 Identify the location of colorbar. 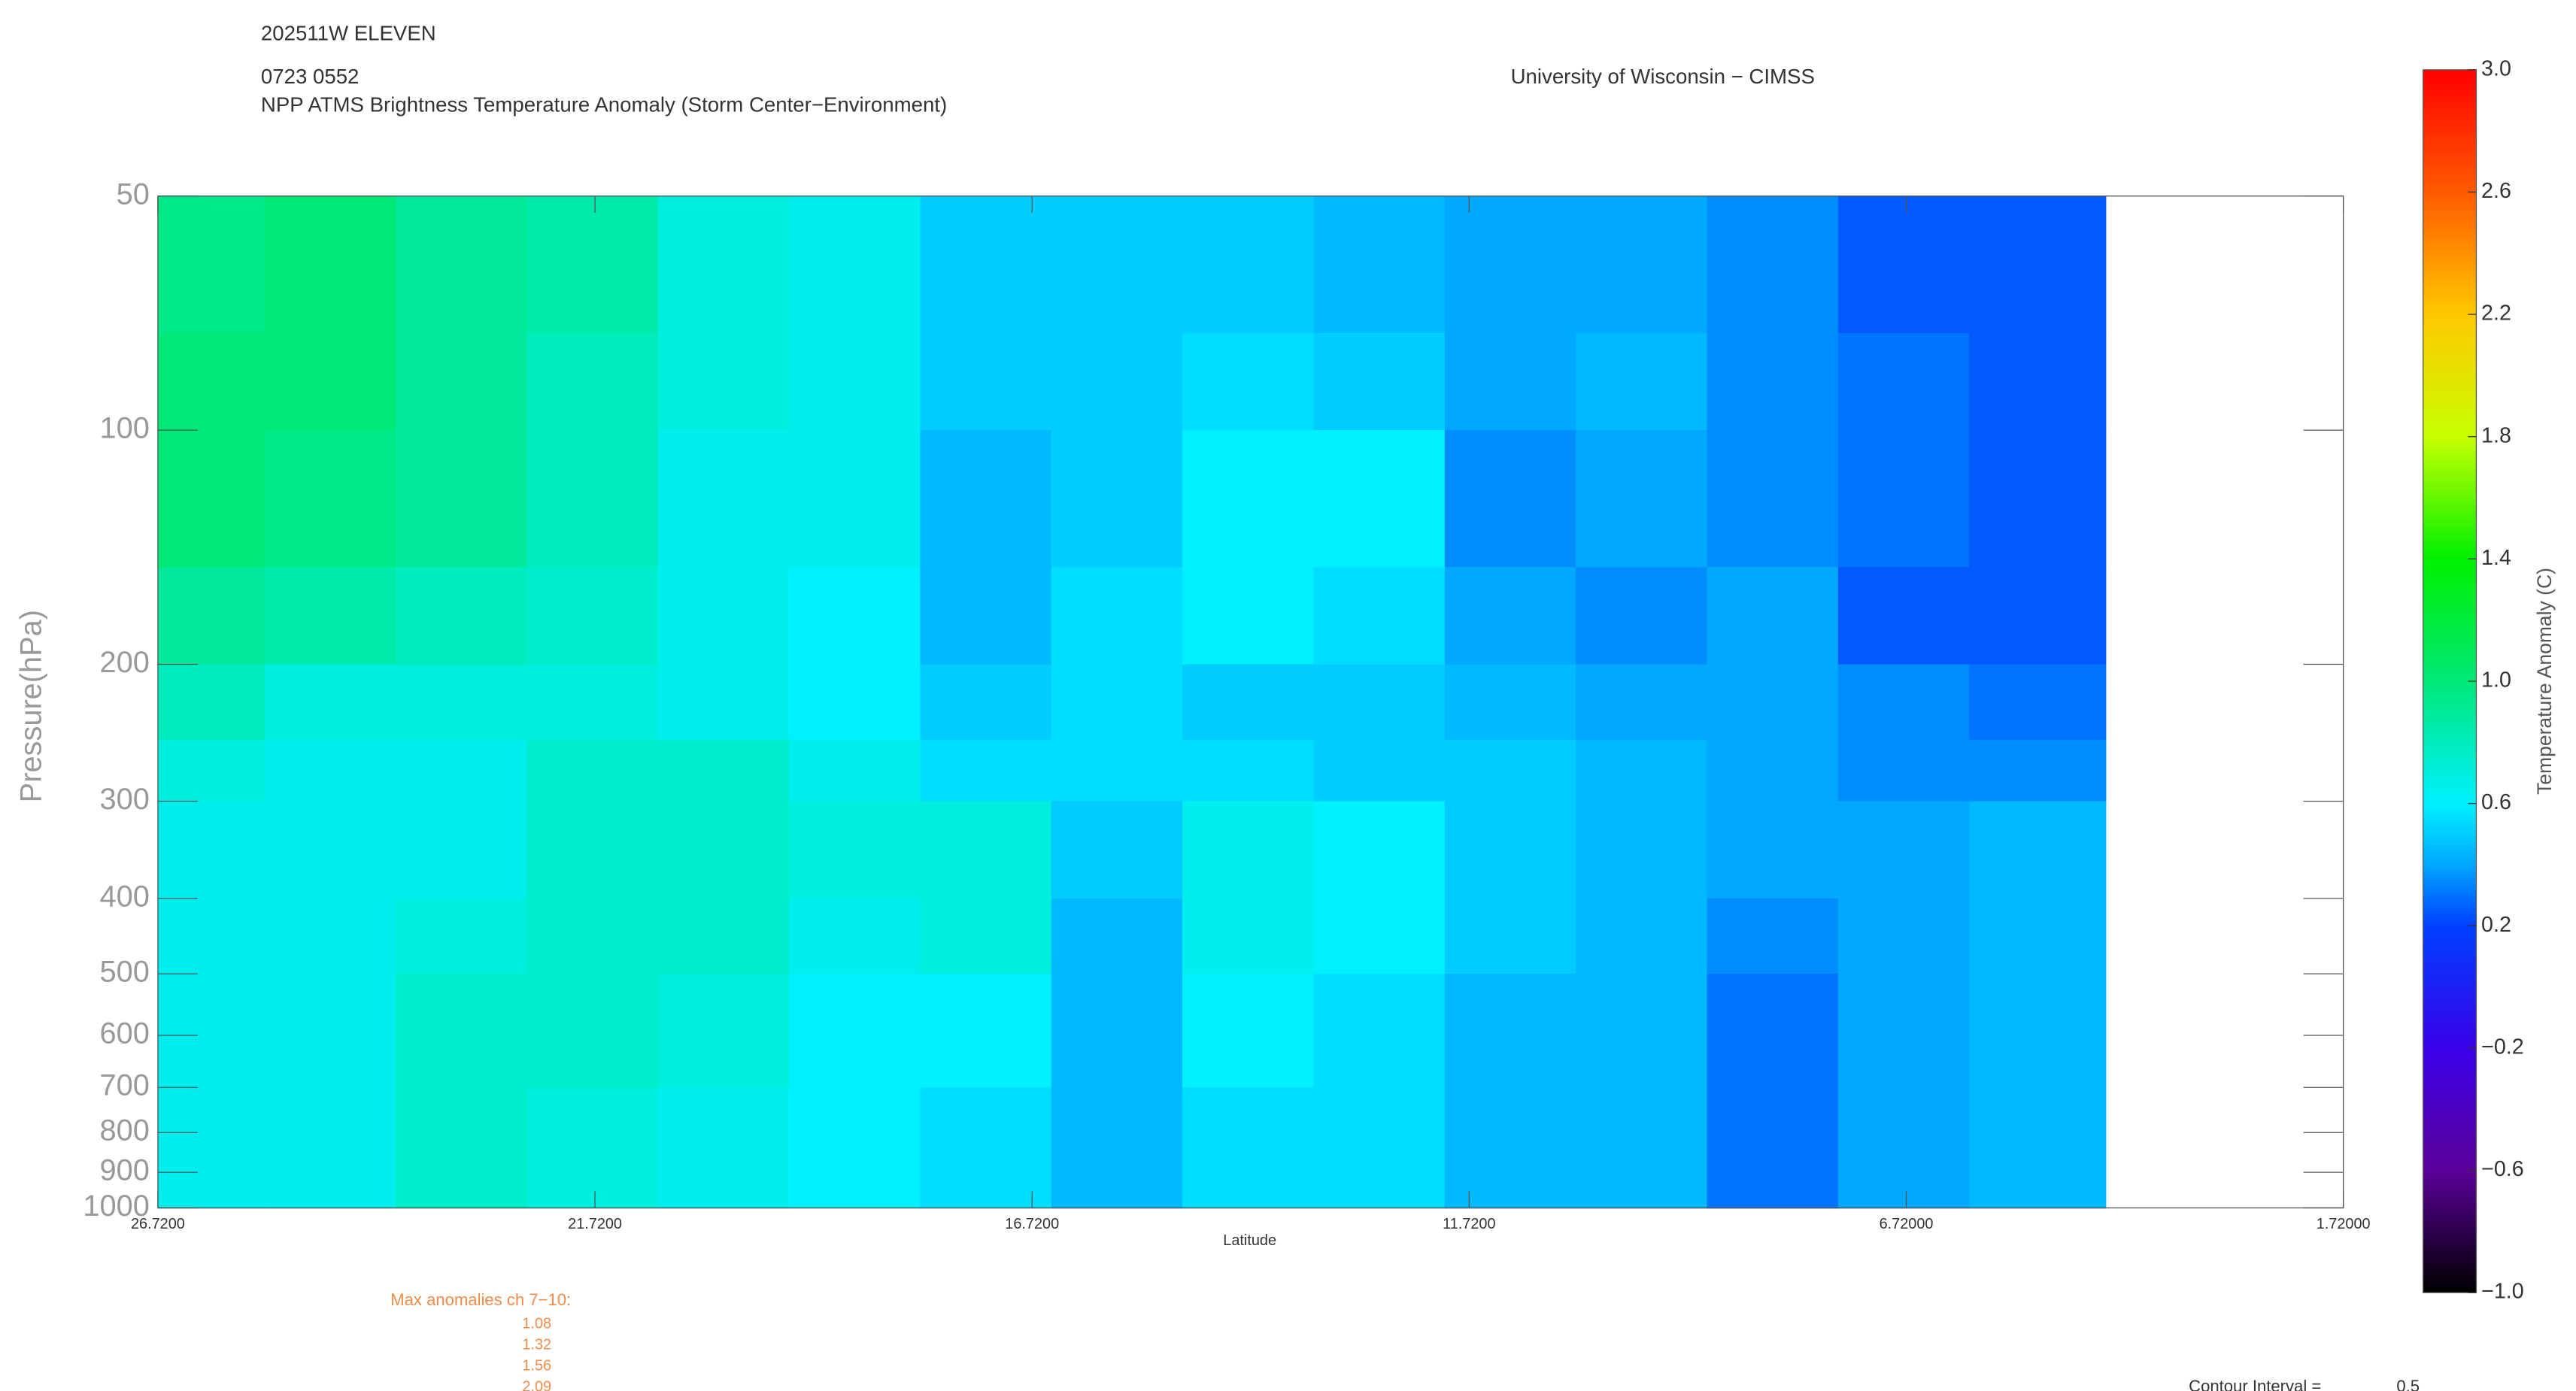
(2450, 681).